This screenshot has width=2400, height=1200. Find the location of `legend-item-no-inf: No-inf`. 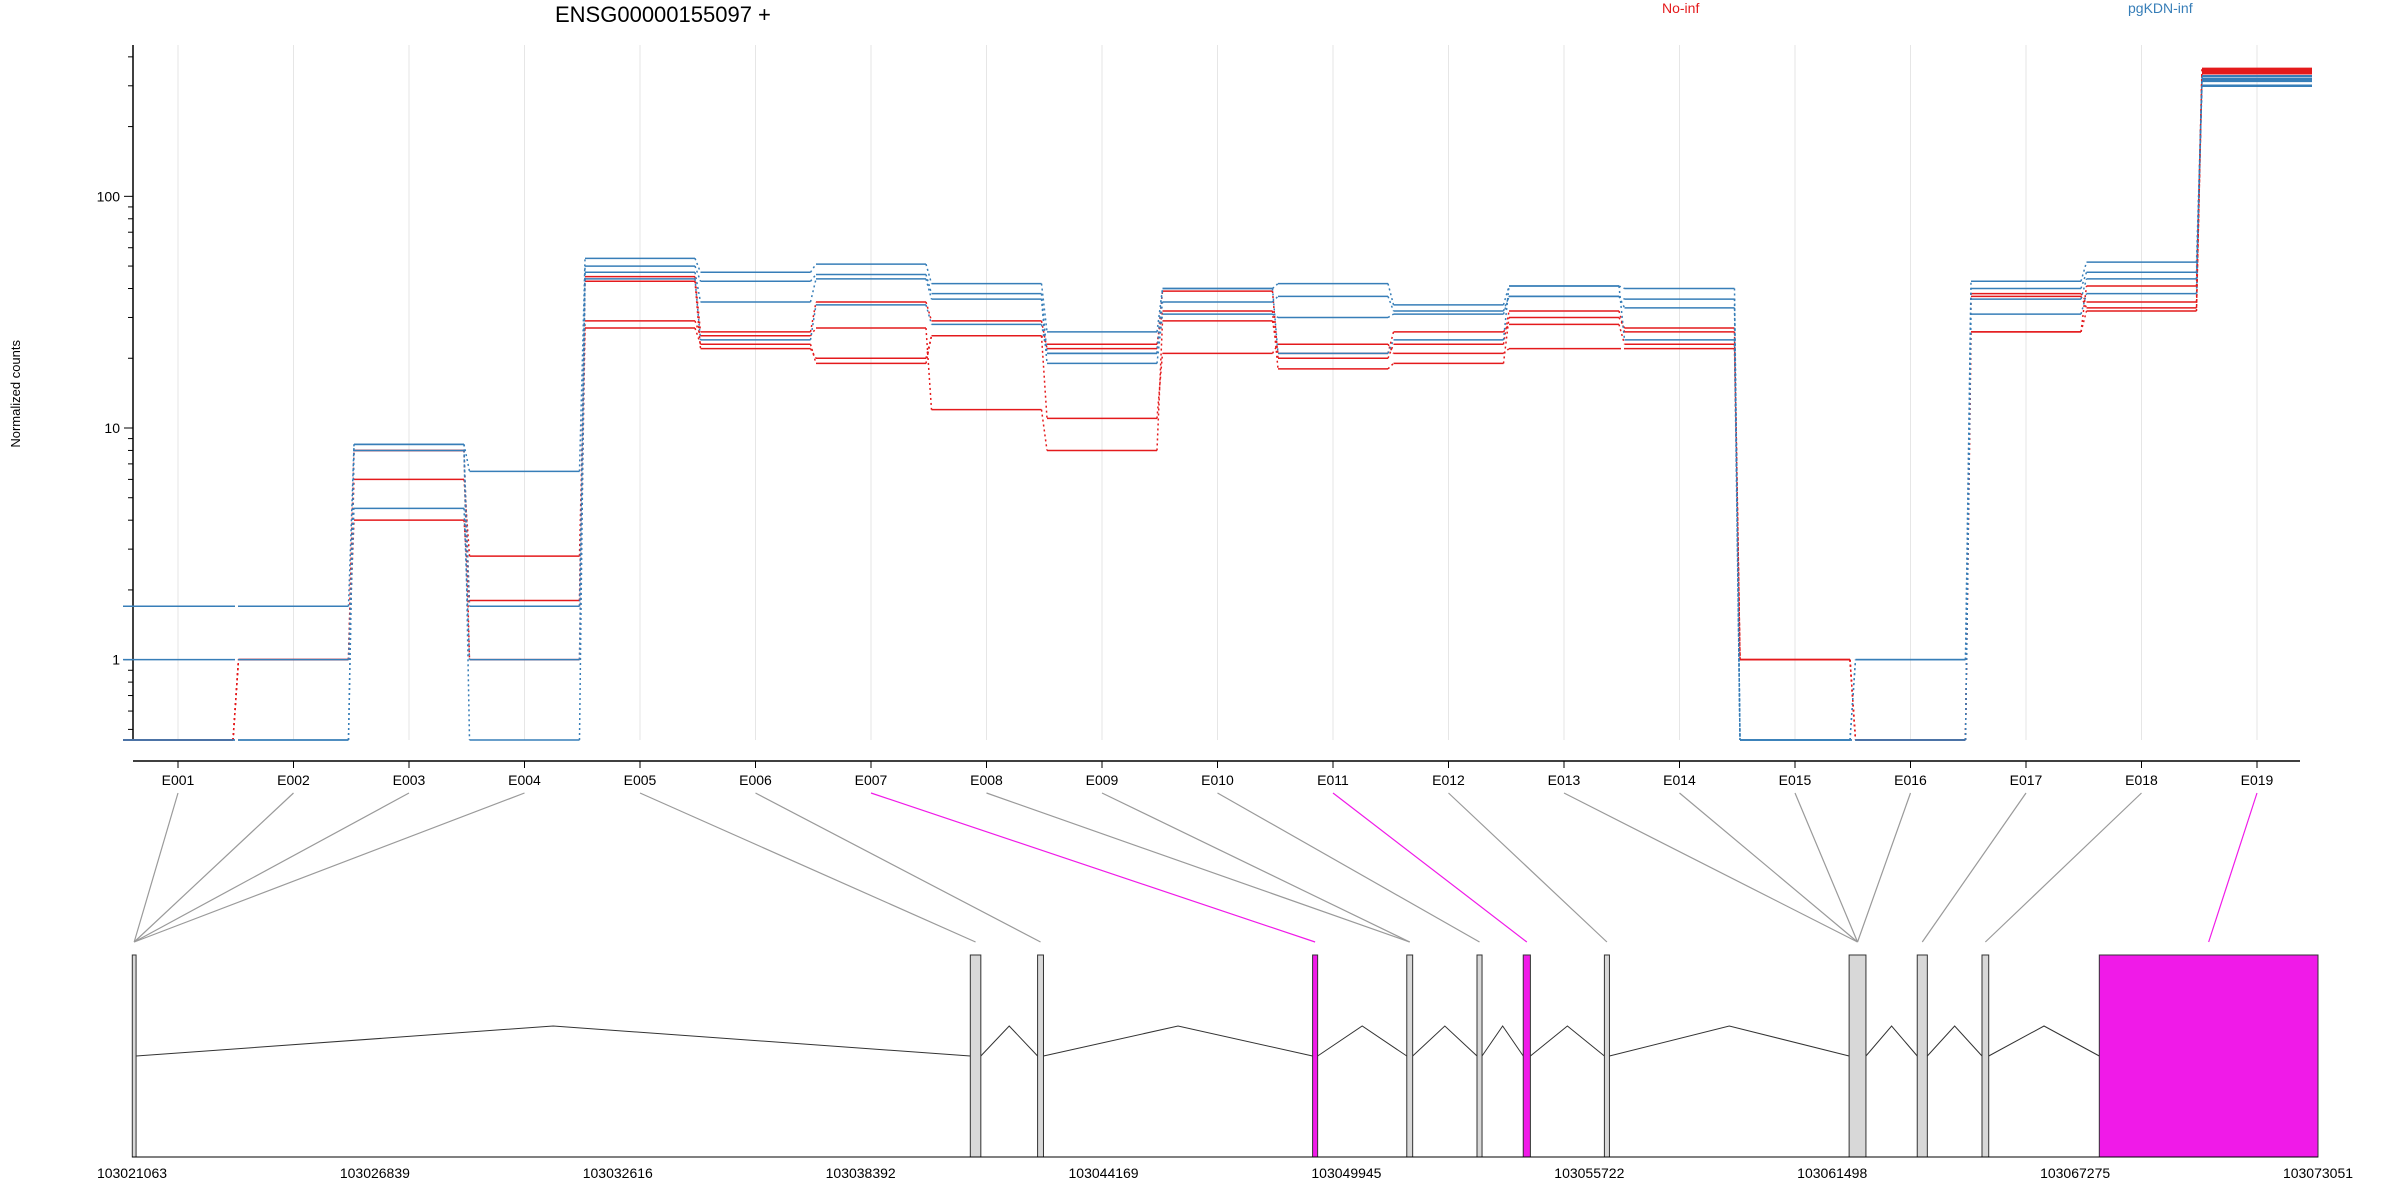

legend-item-no-inf: No-inf is located at coordinates (1681, 8).